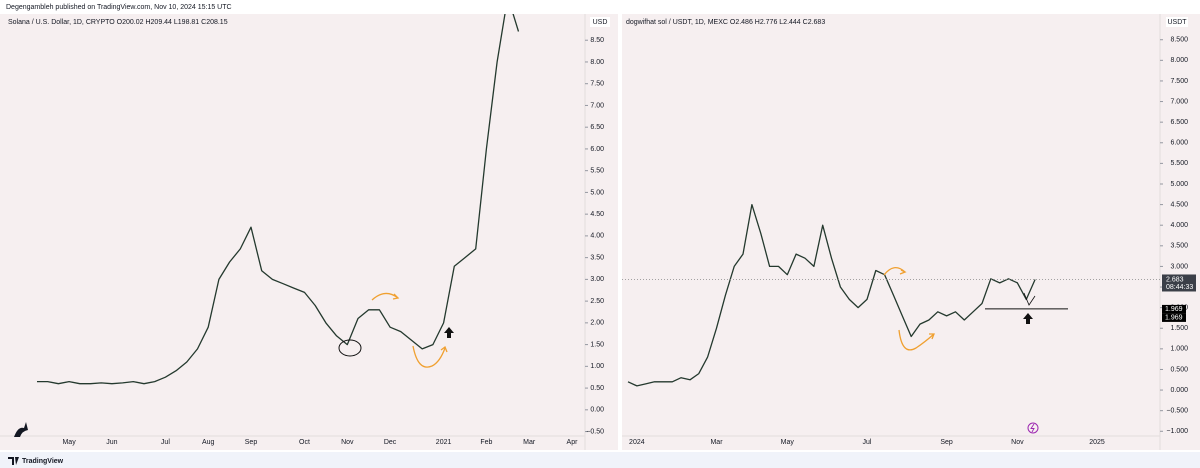 This screenshot has height=468, width=1200. What do you see at coordinates (597, 214) in the screenshot?
I see `y-tick-label: 4.50` at bounding box center [597, 214].